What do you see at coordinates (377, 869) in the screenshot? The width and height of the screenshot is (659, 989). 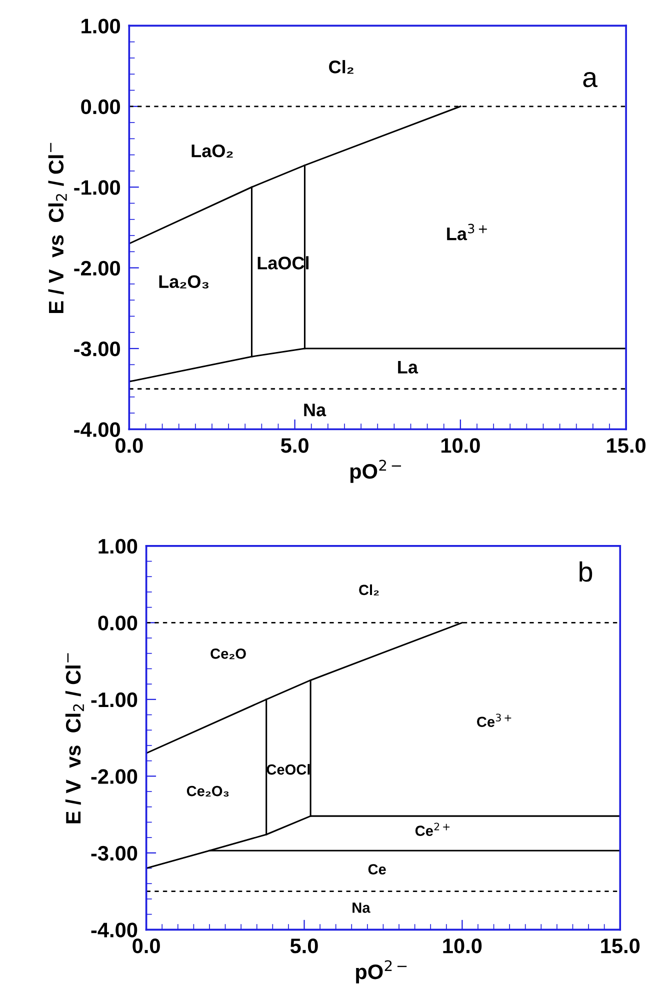 I see `annotation: Ce` at bounding box center [377, 869].